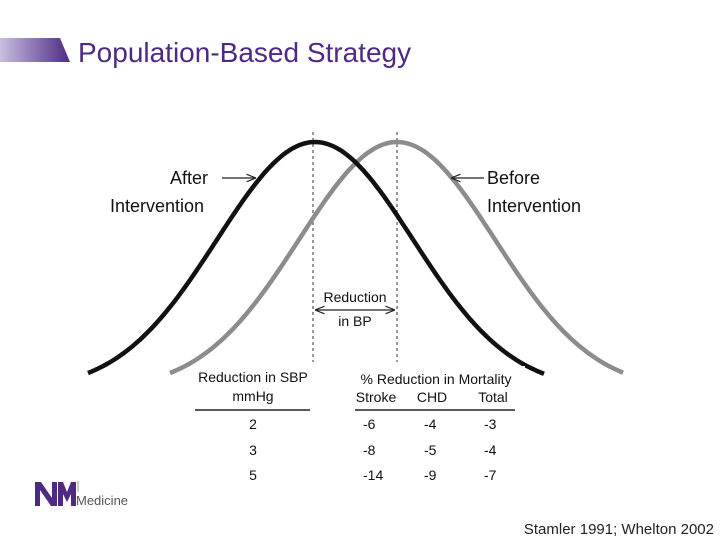  What do you see at coordinates (490, 424) in the screenshot?
I see `table-cell: -3` at bounding box center [490, 424].